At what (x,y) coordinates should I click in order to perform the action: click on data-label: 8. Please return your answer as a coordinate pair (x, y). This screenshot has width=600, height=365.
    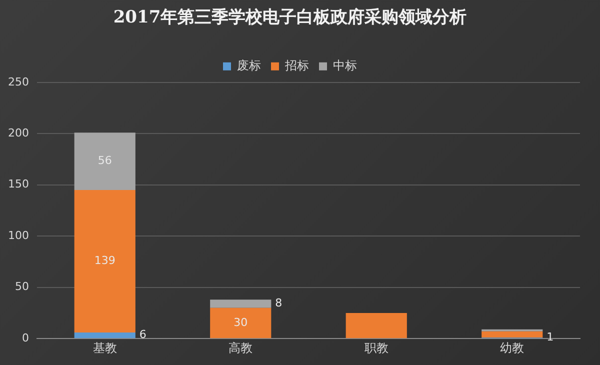
    Looking at the image, I should click on (278, 303).